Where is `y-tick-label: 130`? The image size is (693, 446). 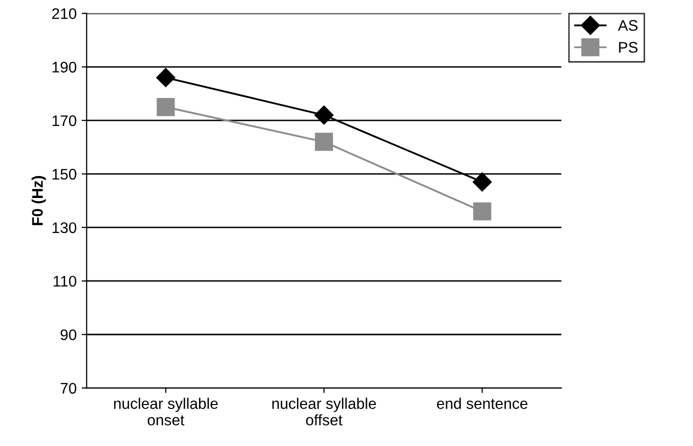
y-tick-label: 130 is located at coordinates (64, 228).